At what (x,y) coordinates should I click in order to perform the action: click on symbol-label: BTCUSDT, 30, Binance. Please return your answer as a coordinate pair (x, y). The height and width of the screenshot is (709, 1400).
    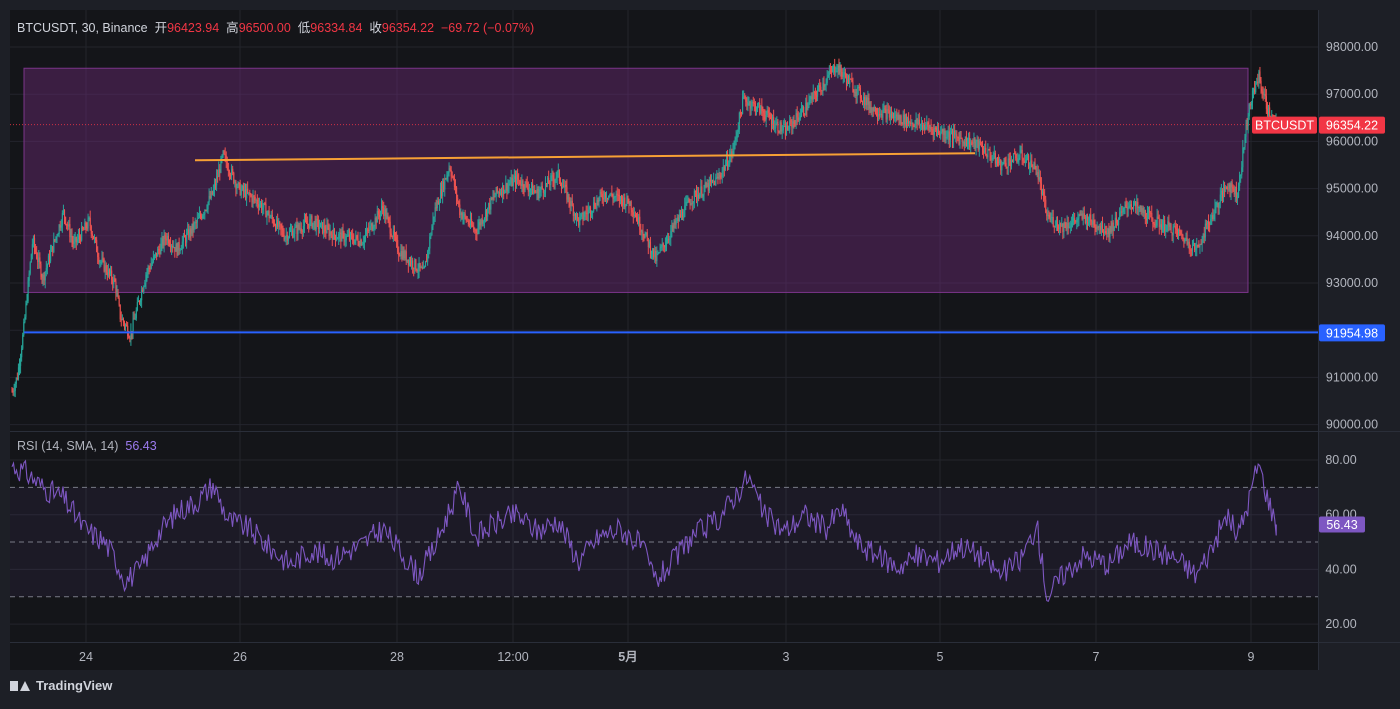
    Looking at the image, I should click on (82, 28).